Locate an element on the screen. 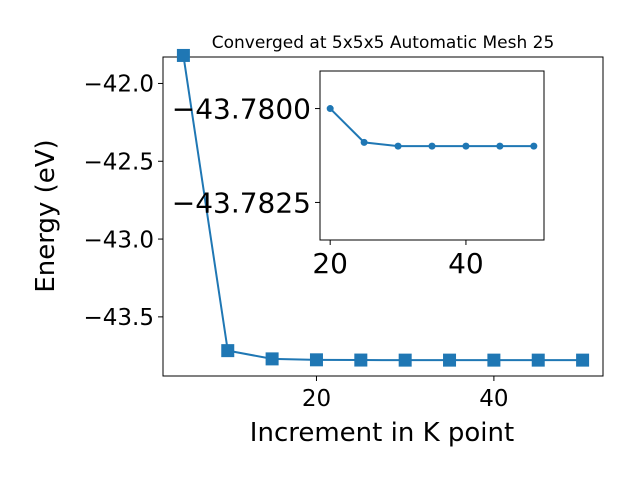 This screenshot has height=484, width=640. main-y-tick-label: −42.0 is located at coordinates (119, 85).